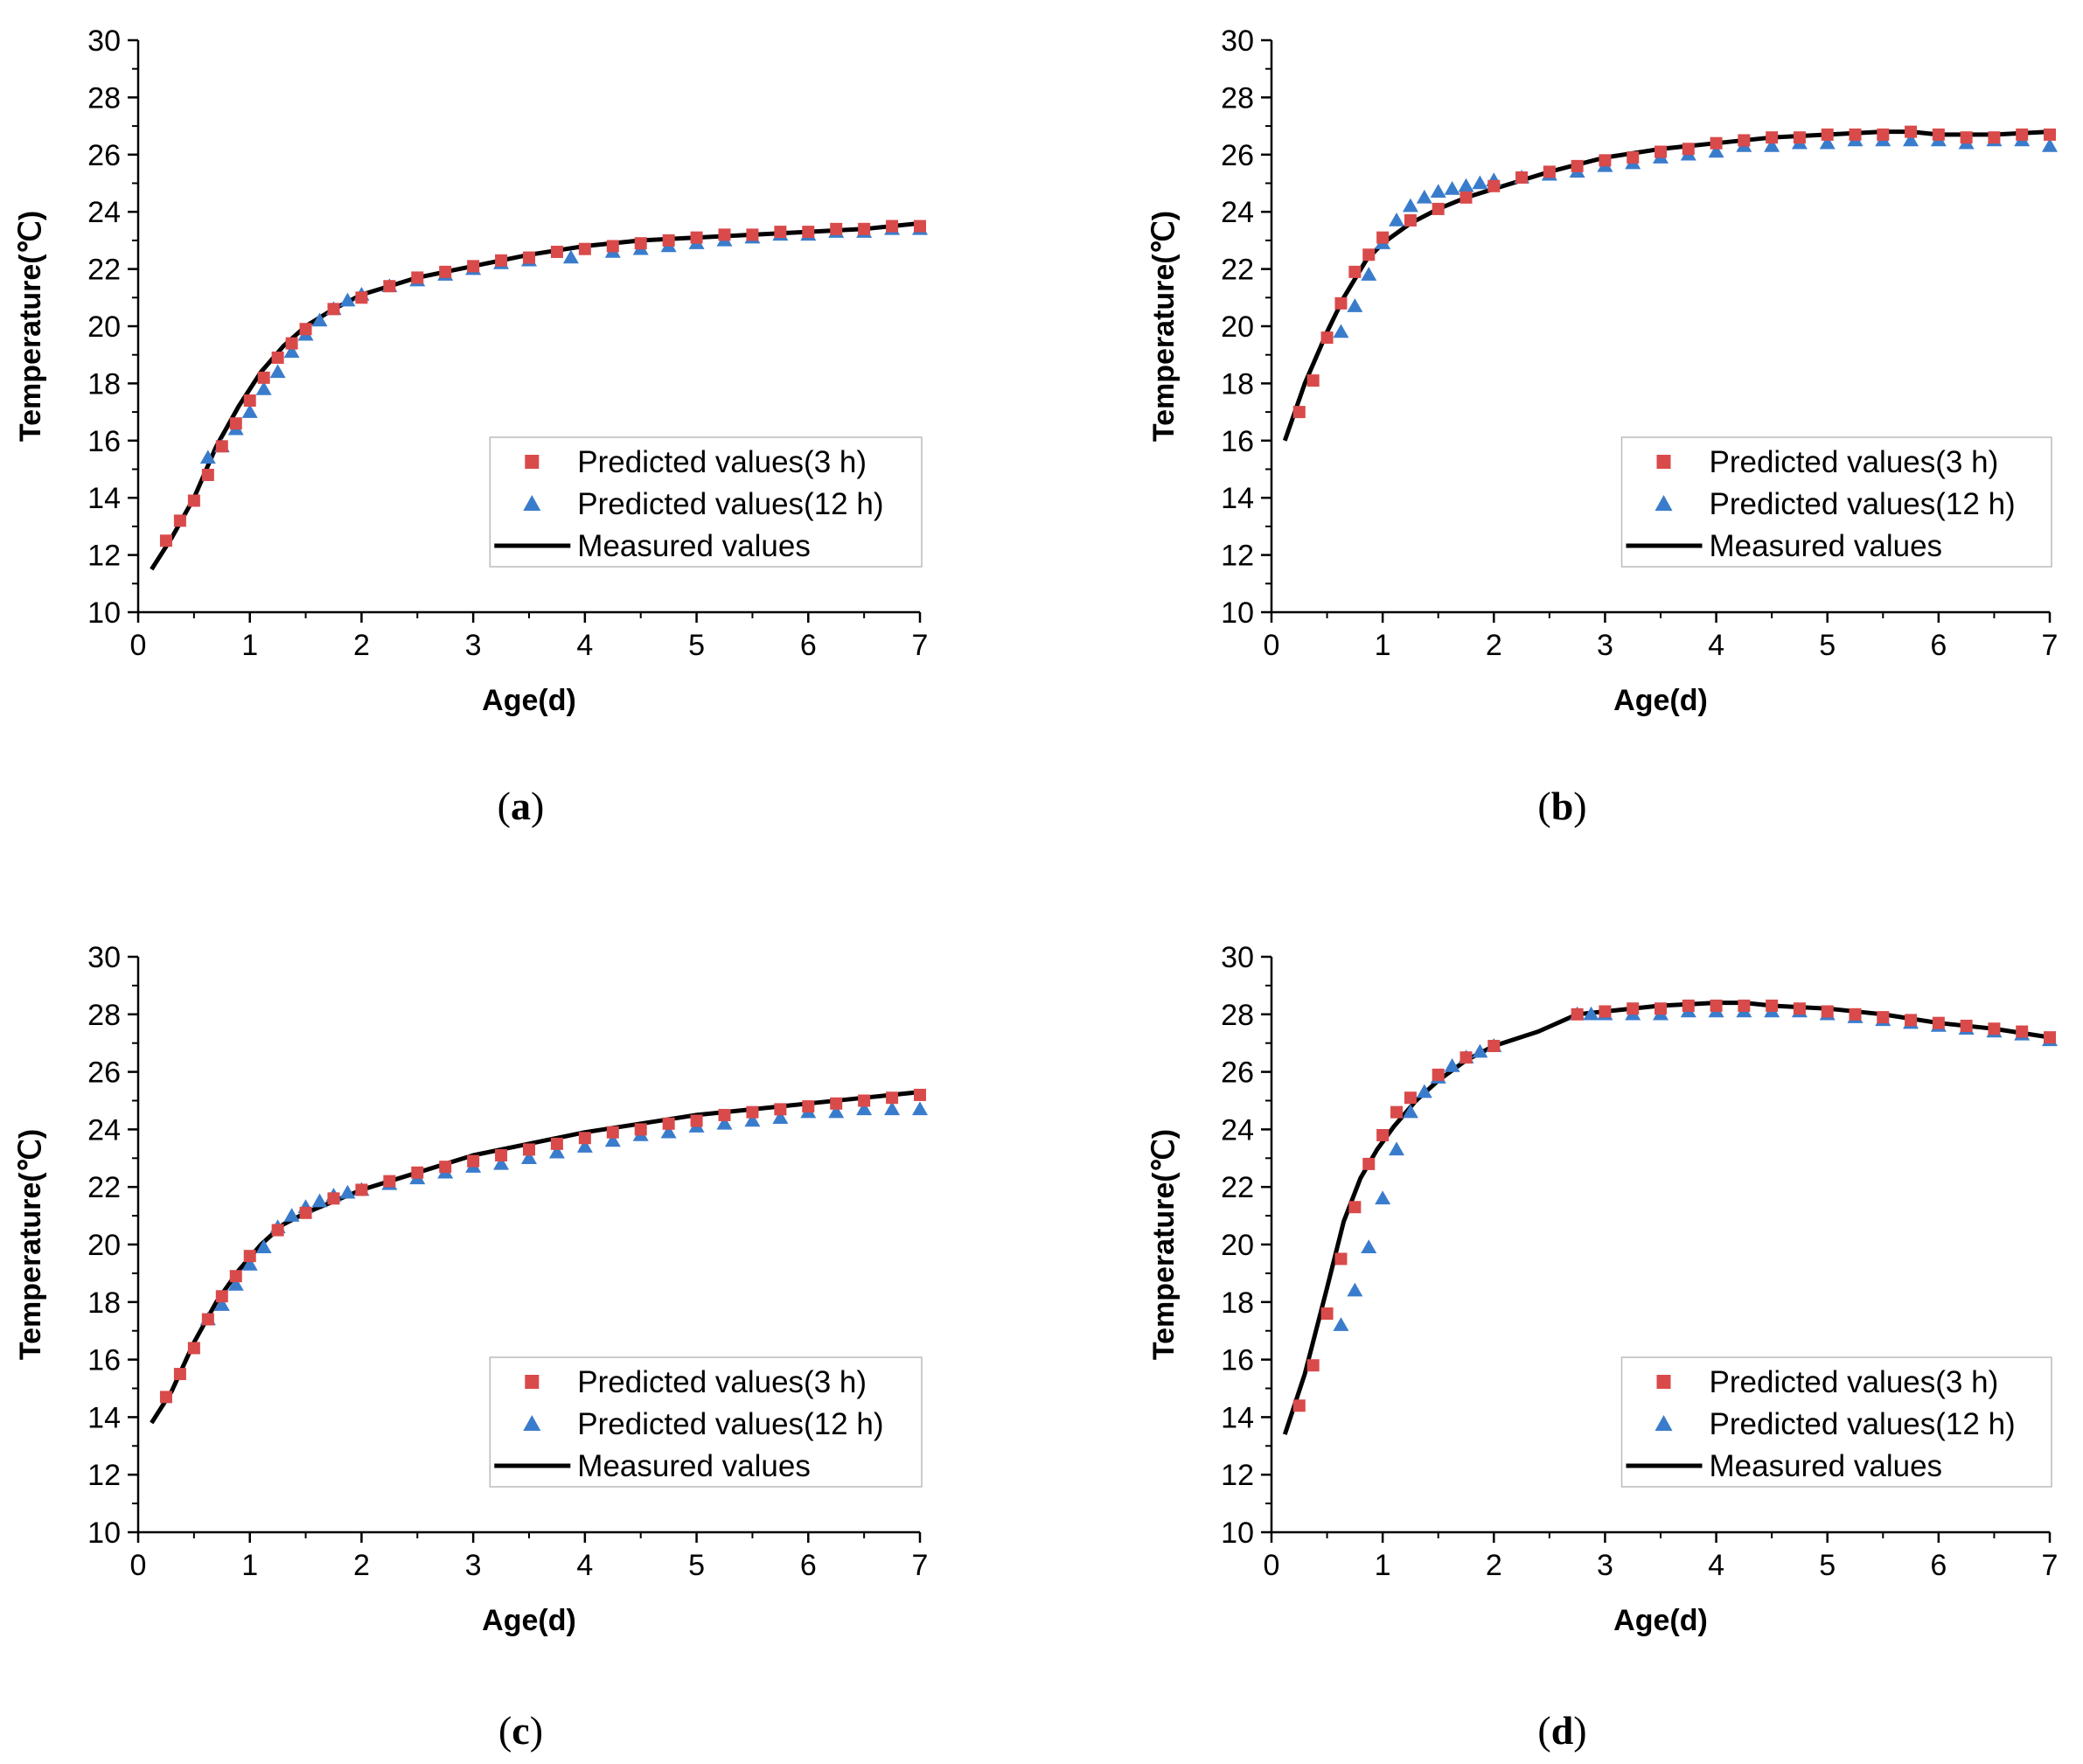  Describe the element at coordinates (1716, 646) in the screenshot. I see `x-tick-label: 4` at that location.